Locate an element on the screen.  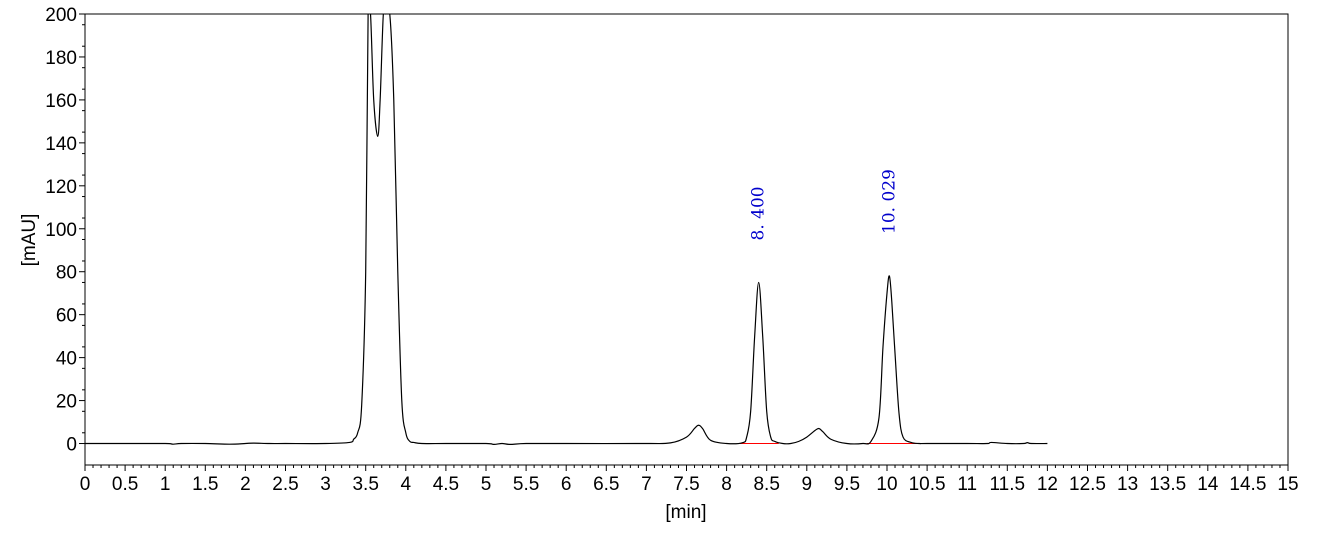
x-tick-label: 11.5 is located at coordinates (1008, 484).